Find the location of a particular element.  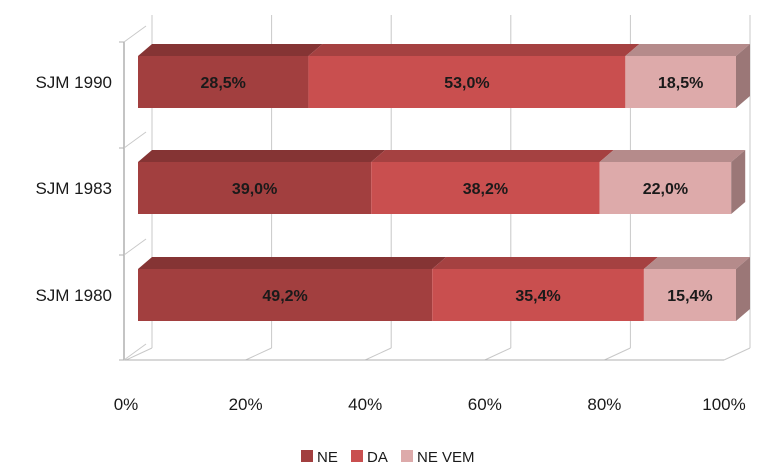

data-label: 35,4% is located at coordinates (537, 296).